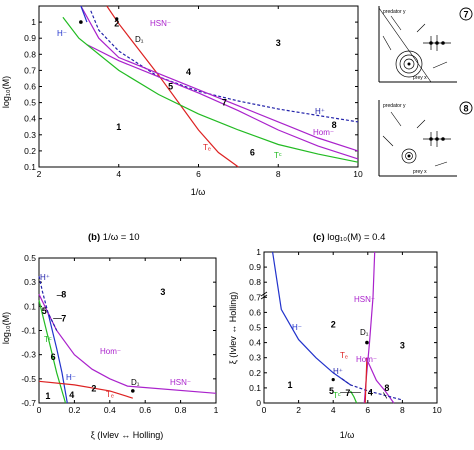 The width and height of the screenshot is (474, 450). Describe the element at coordinates (28, 331) in the screenshot. I see `panel-b-ytick-label: -0.1` at that location.